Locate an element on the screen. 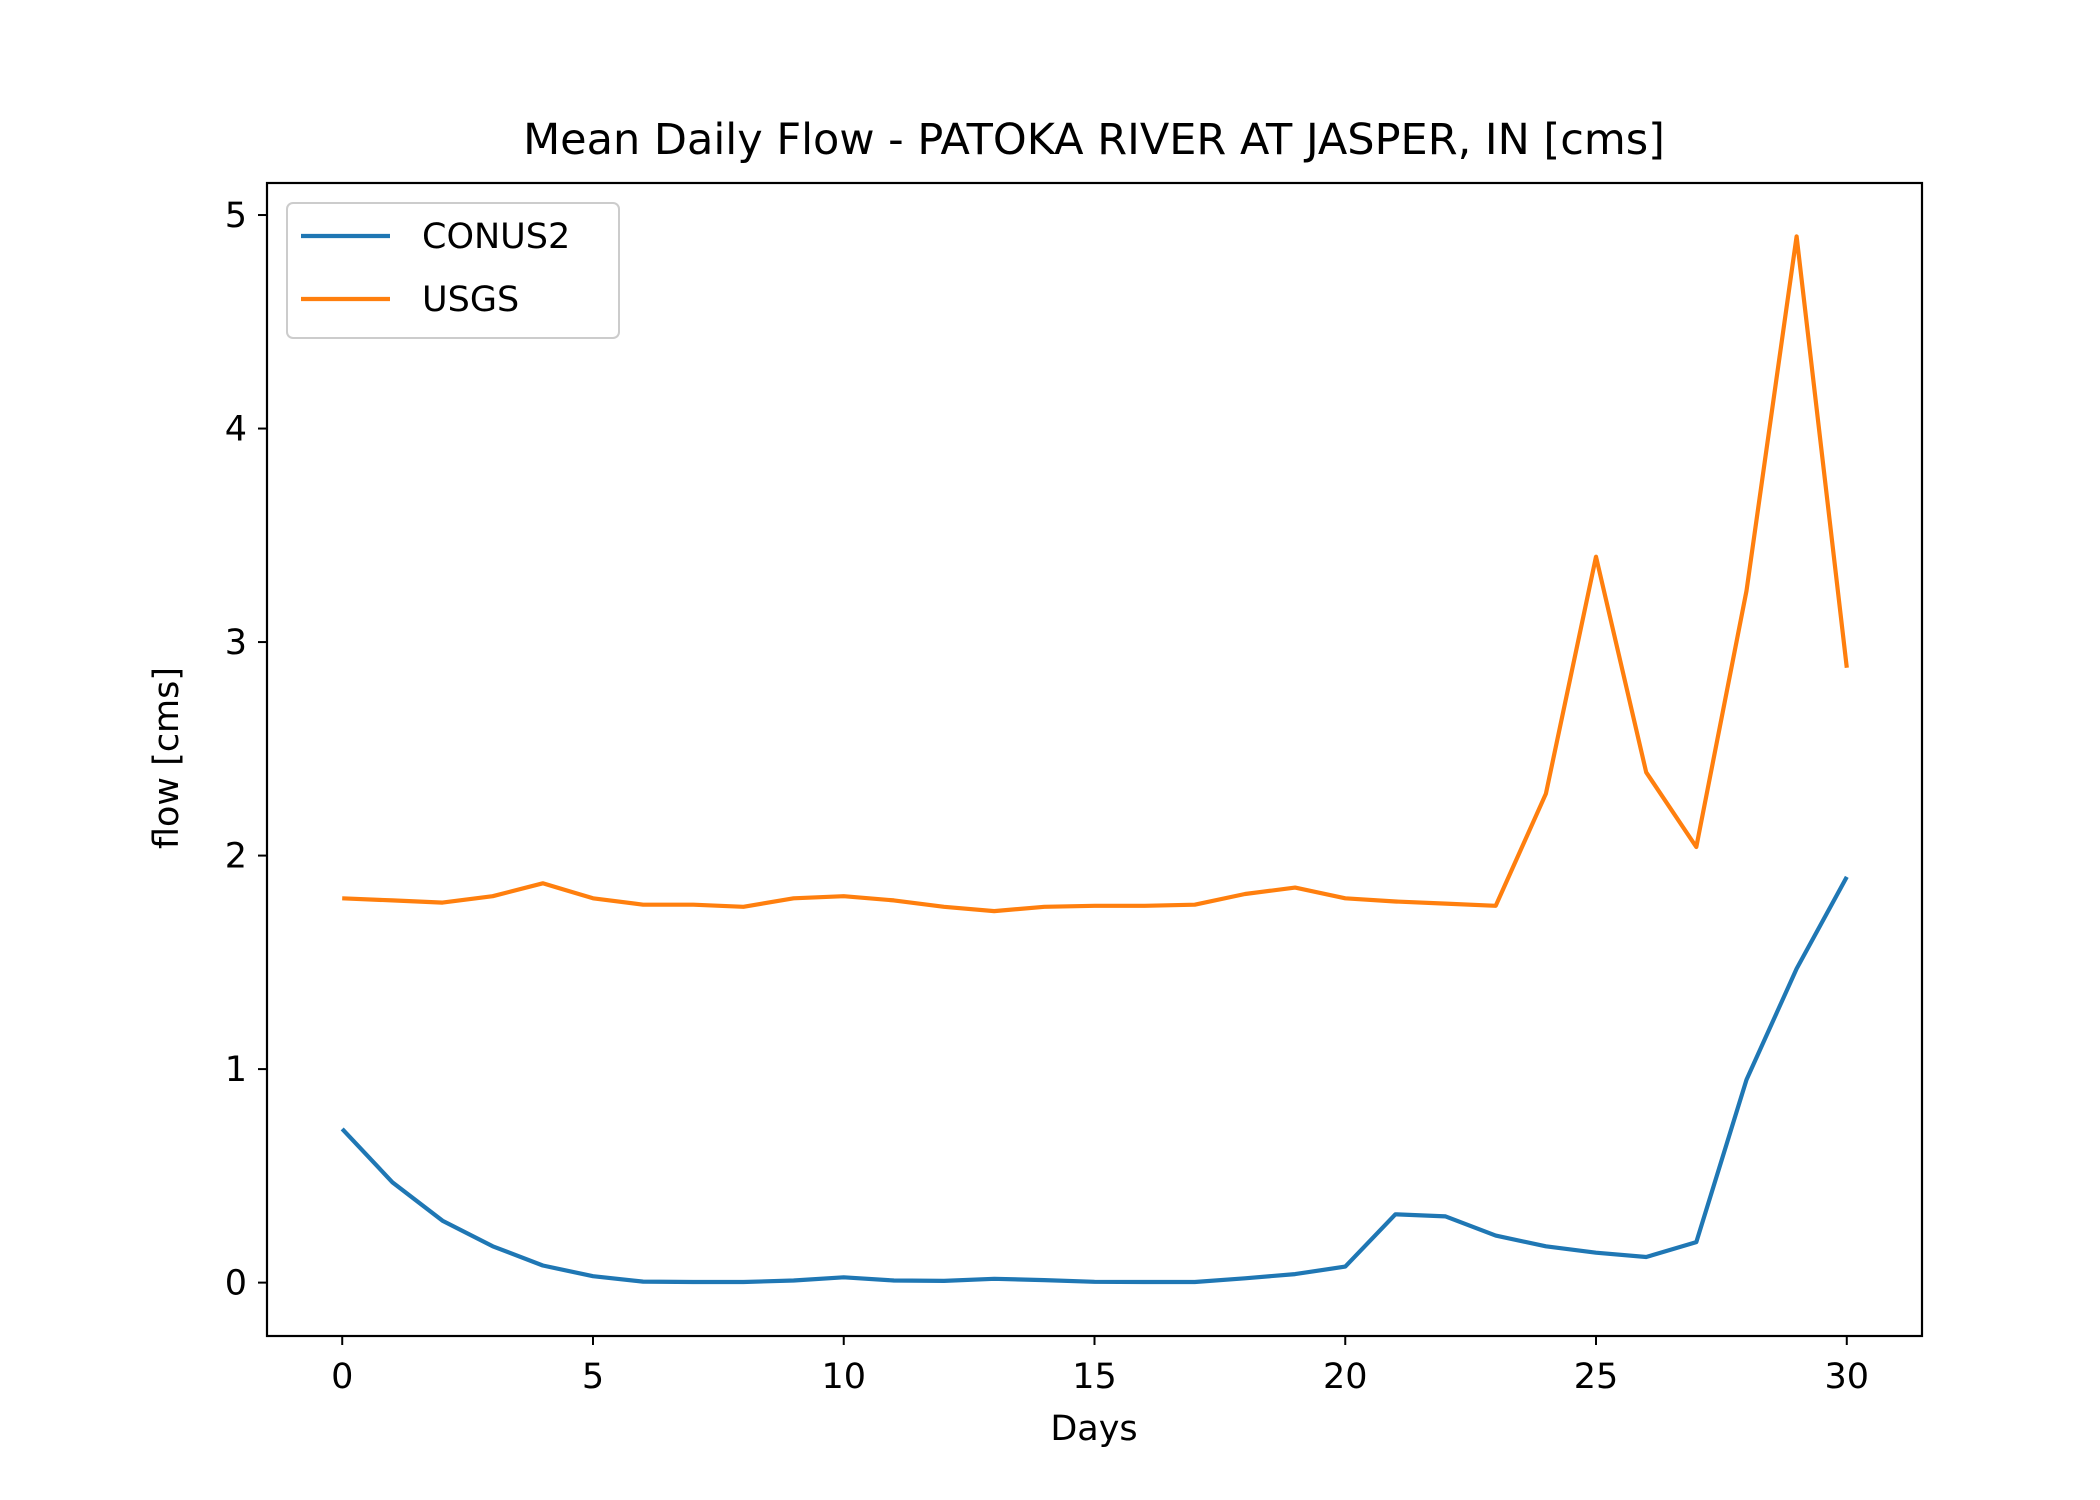  y-axis-label: flow [cms] is located at coordinates (167, 758).